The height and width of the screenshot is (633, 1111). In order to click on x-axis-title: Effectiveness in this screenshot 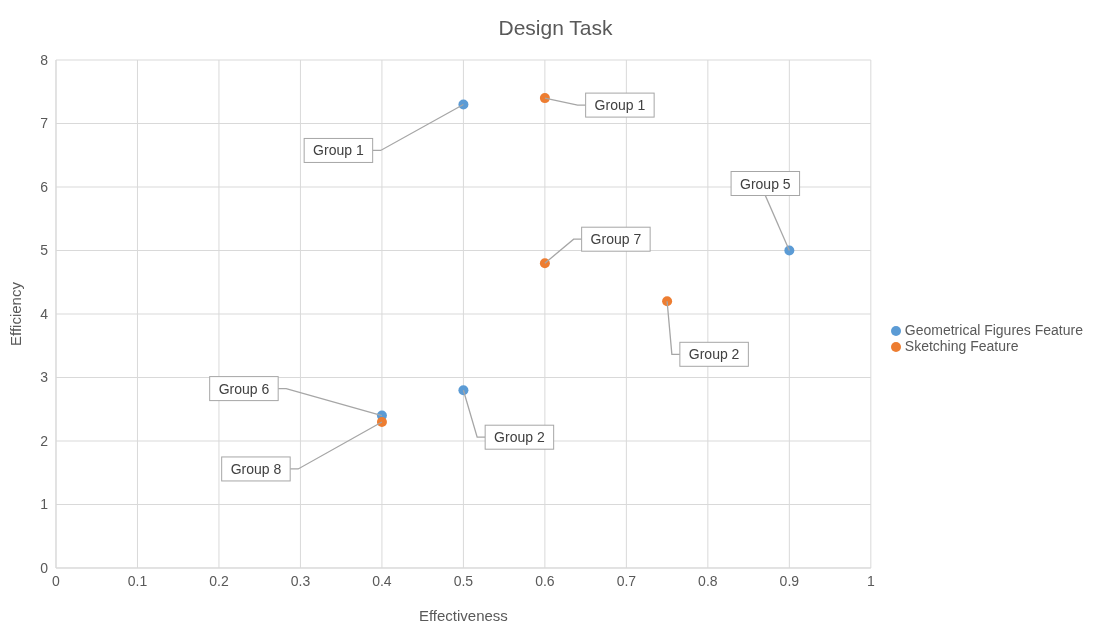, I will do `click(463, 615)`.